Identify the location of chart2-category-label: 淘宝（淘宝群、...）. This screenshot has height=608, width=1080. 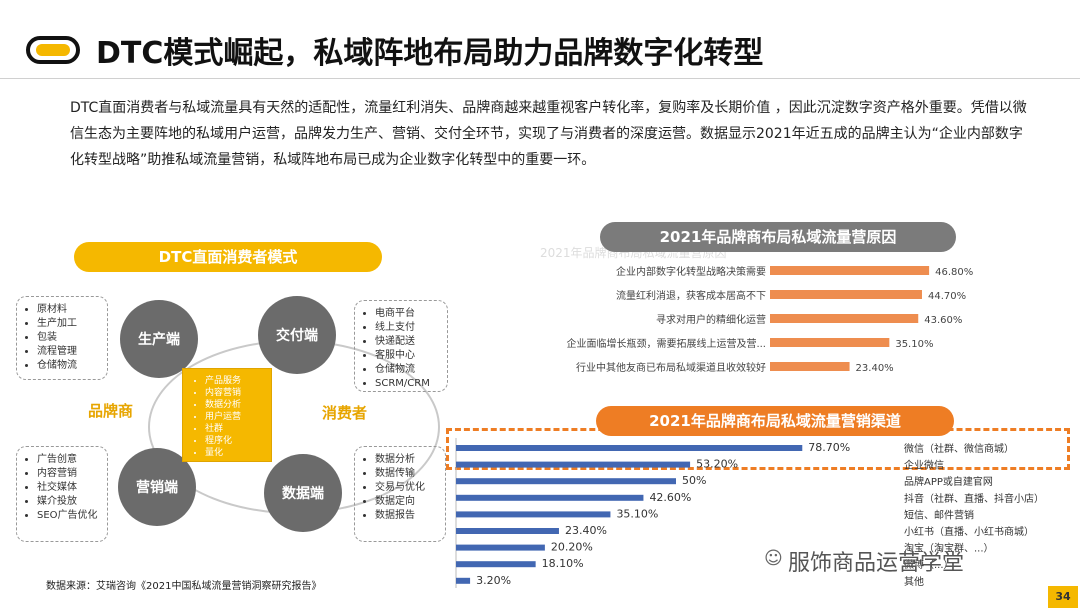
(949, 548).